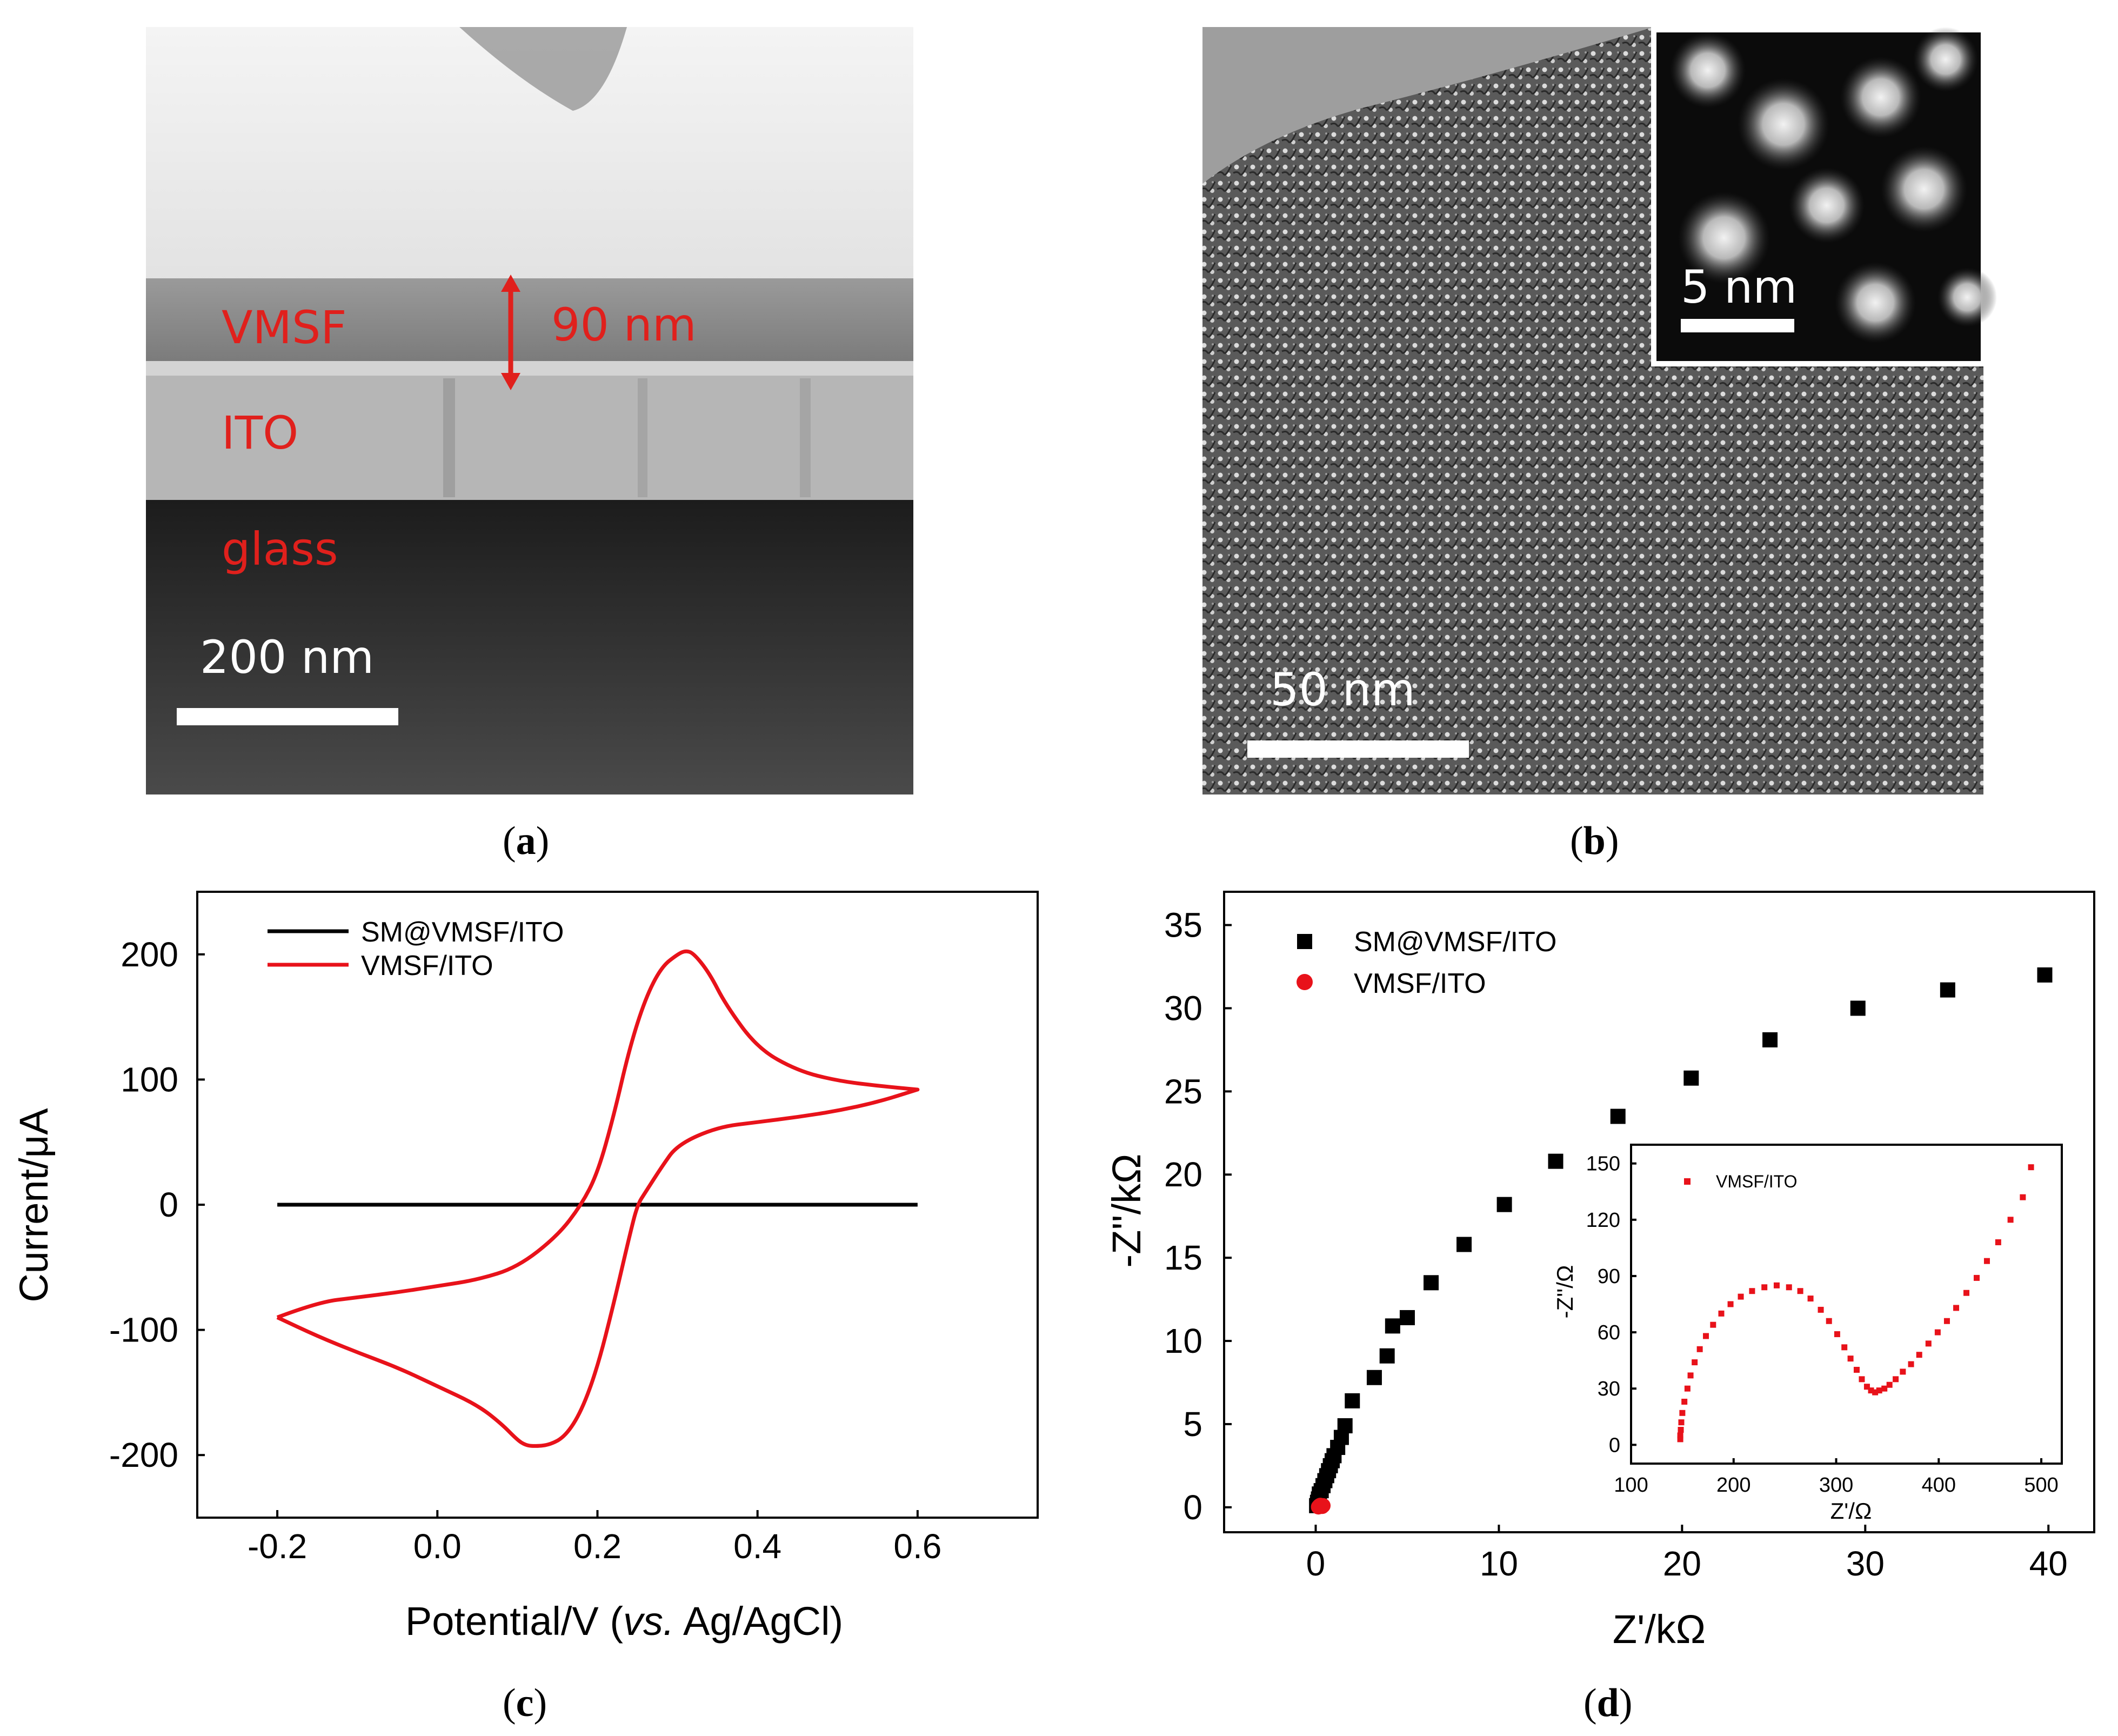 Image resolution: width=2118 pixels, height=1736 pixels. I want to click on caption-a: (a), so click(526, 841).